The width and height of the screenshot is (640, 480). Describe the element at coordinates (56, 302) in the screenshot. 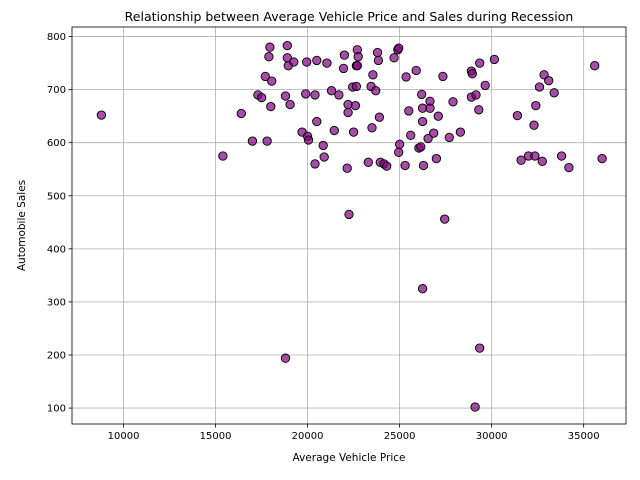

I see `y-tick-label: 300` at that location.